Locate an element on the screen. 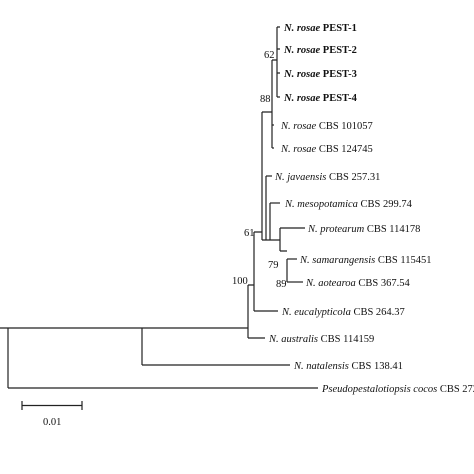  taxon-label-rosae124745: N. rosae CBS 124745 is located at coordinates (326, 149).